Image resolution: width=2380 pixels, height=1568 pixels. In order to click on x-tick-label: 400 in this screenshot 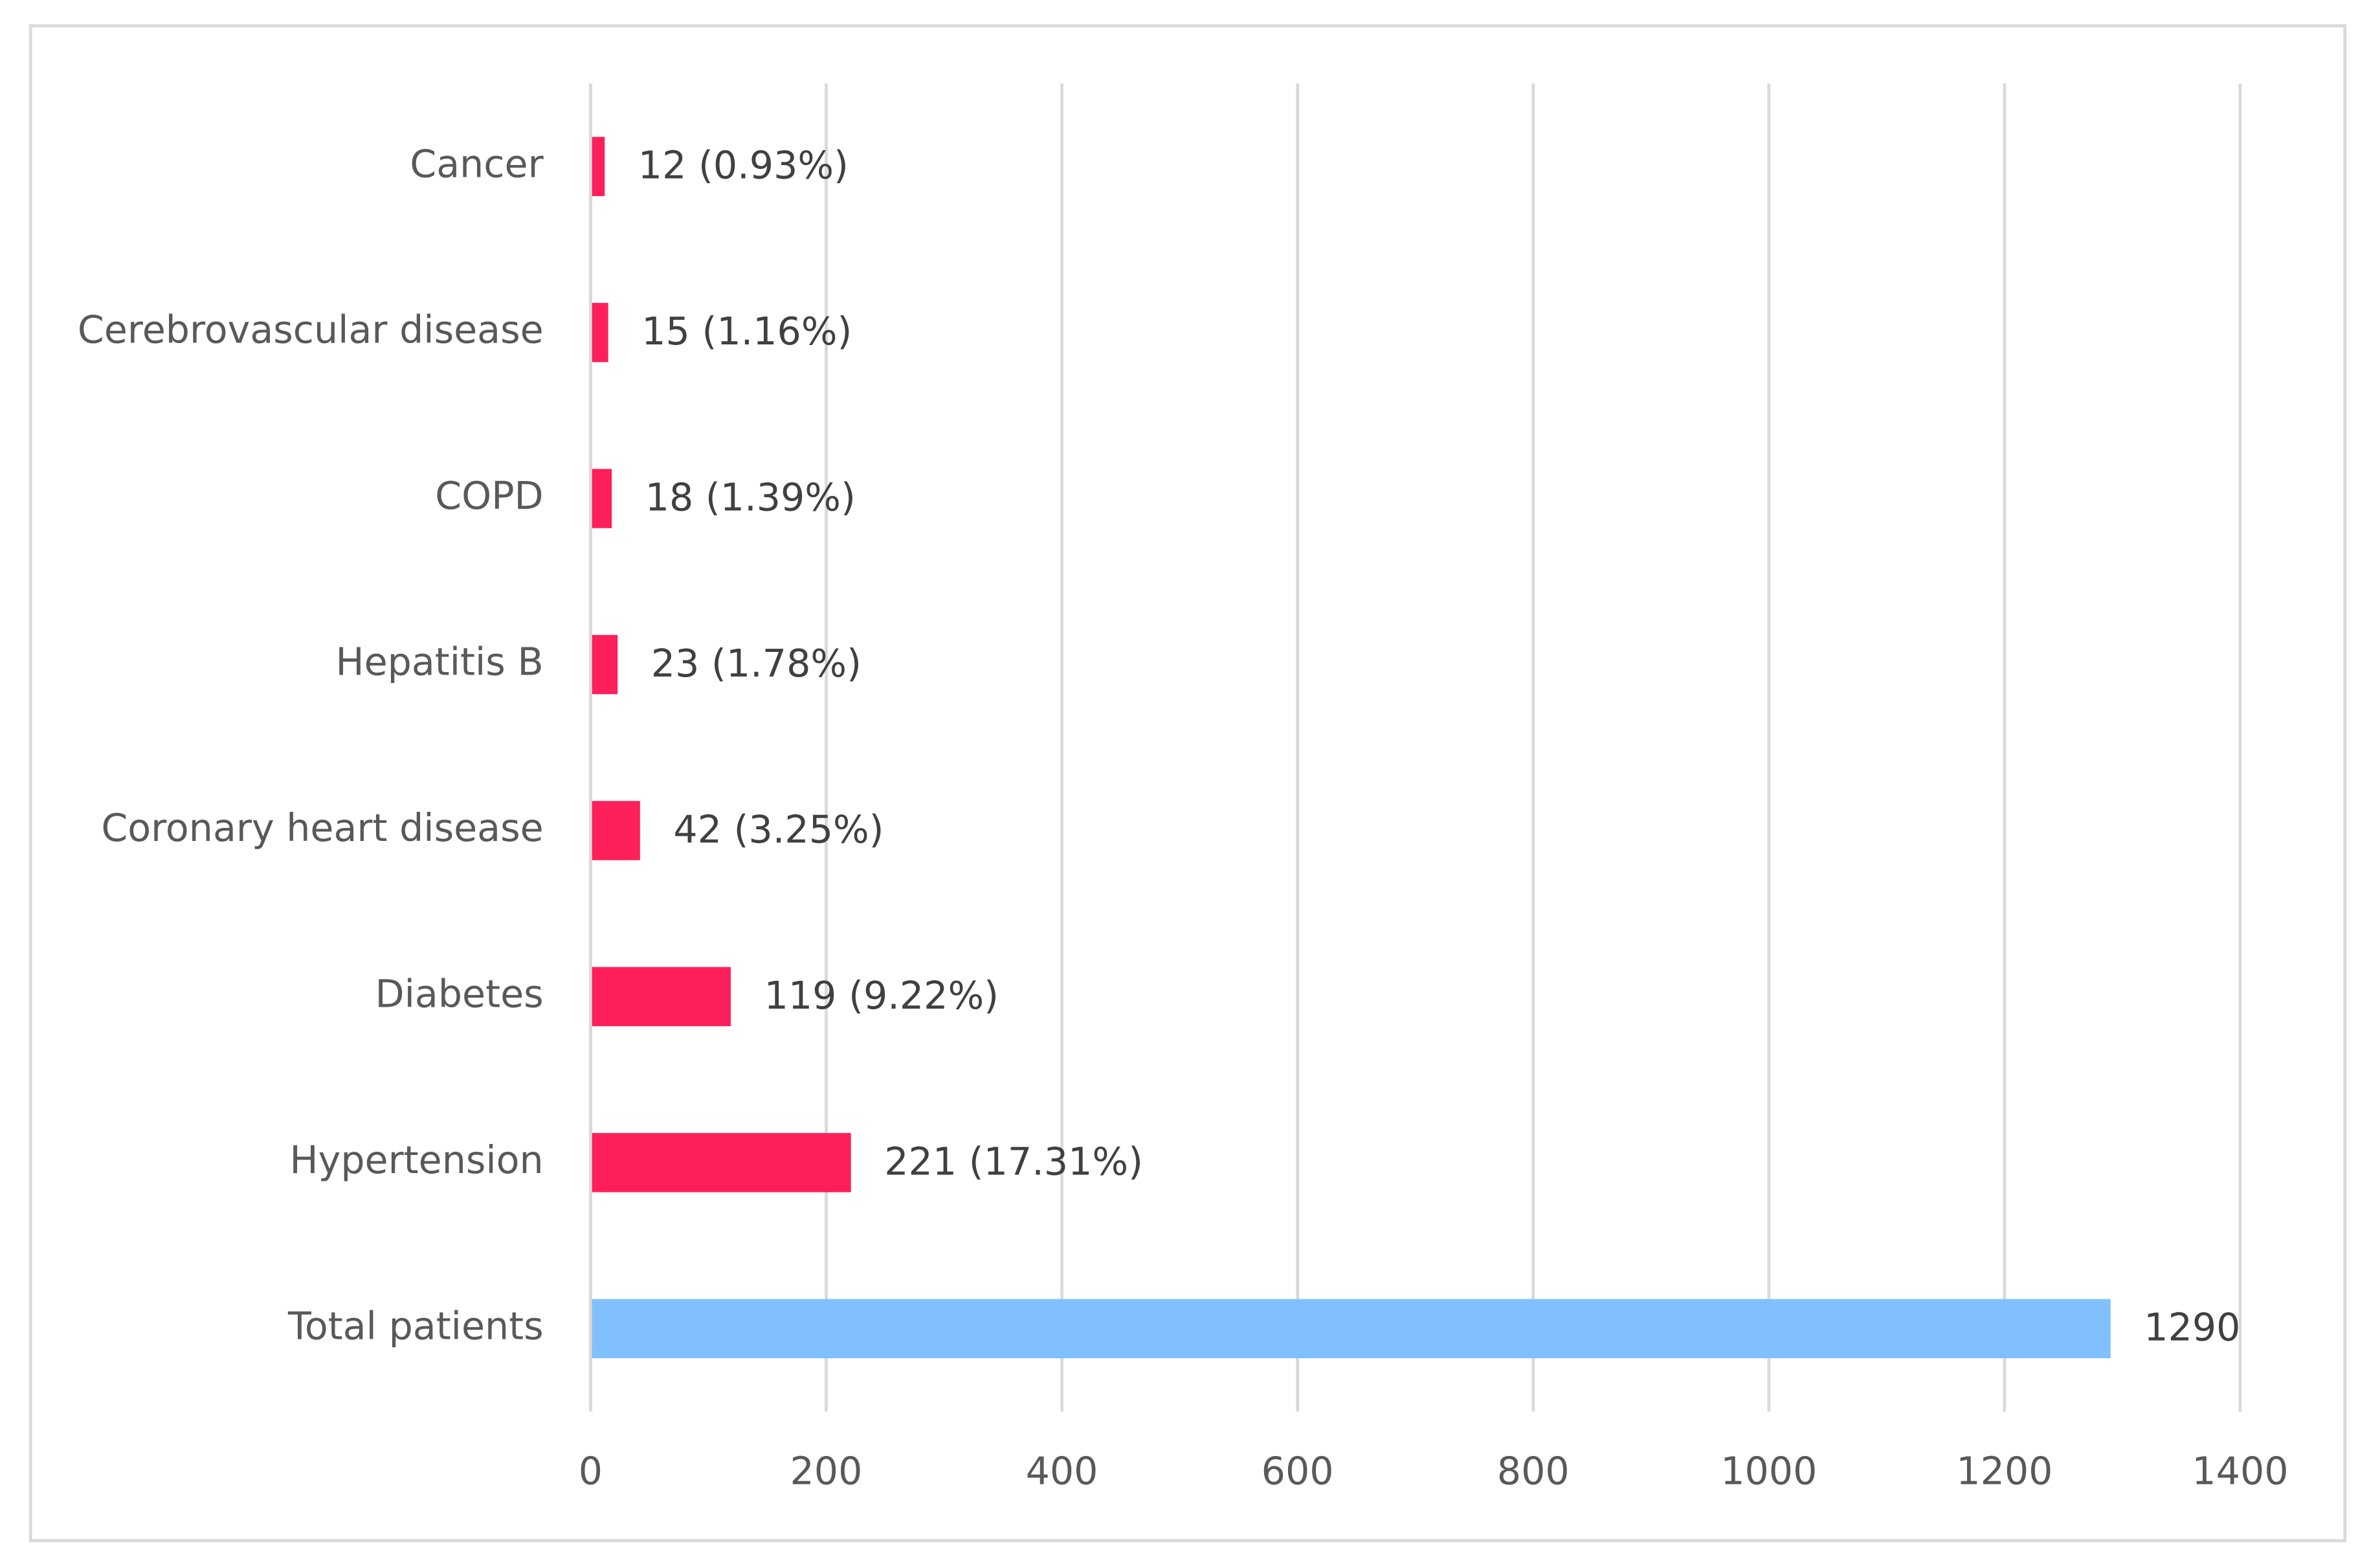, I will do `click(1062, 1472)`.